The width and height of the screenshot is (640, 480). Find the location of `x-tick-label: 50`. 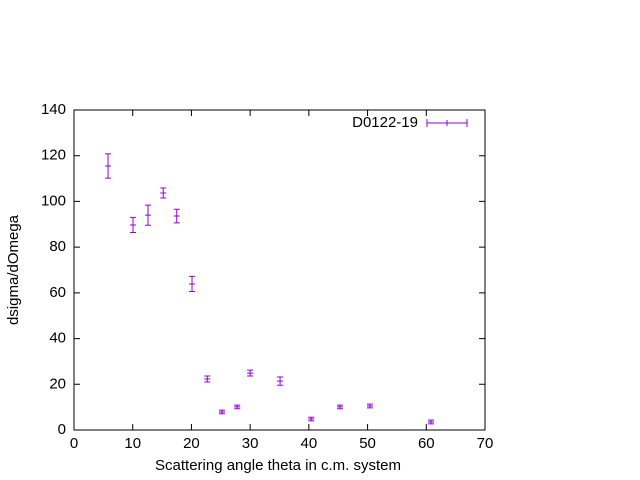

x-tick-label: 50 is located at coordinates (367, 443).